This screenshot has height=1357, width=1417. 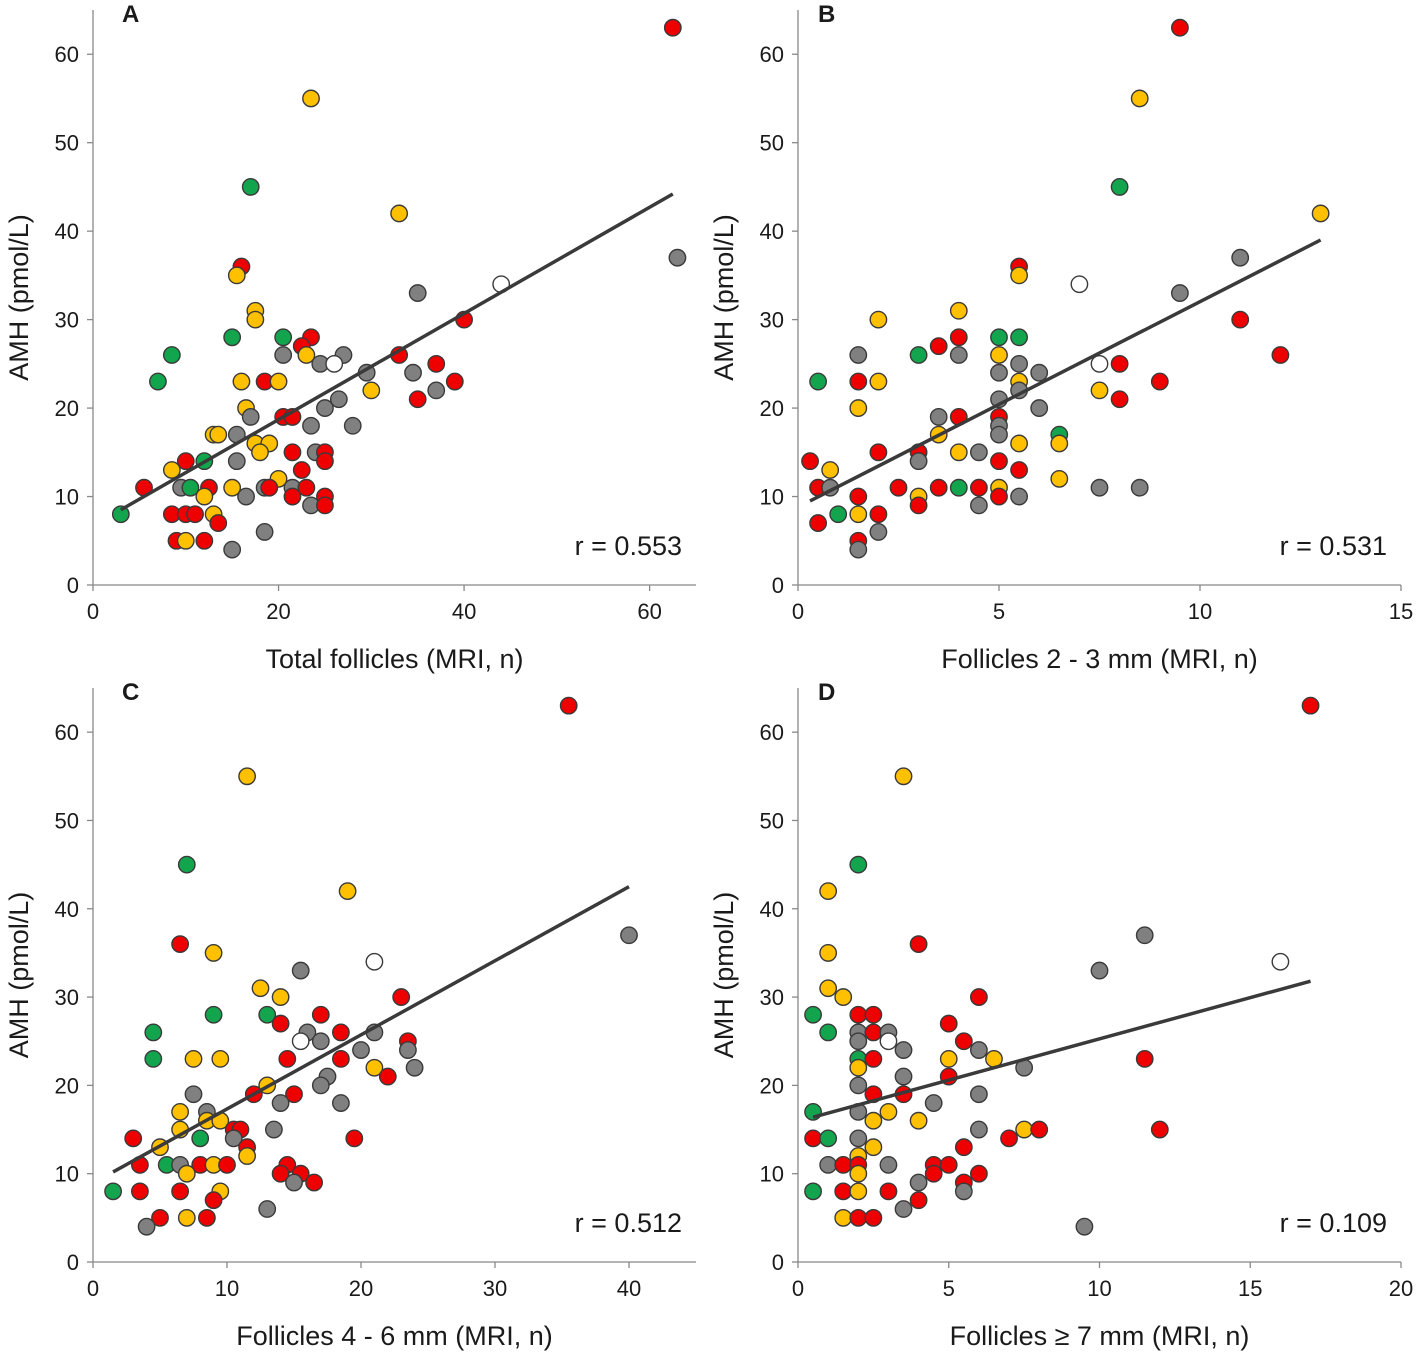 What do you see at coordinates (130, 692) in the screenshot?
I see `panel-c-letter: C` at bounding box center [130, 692].